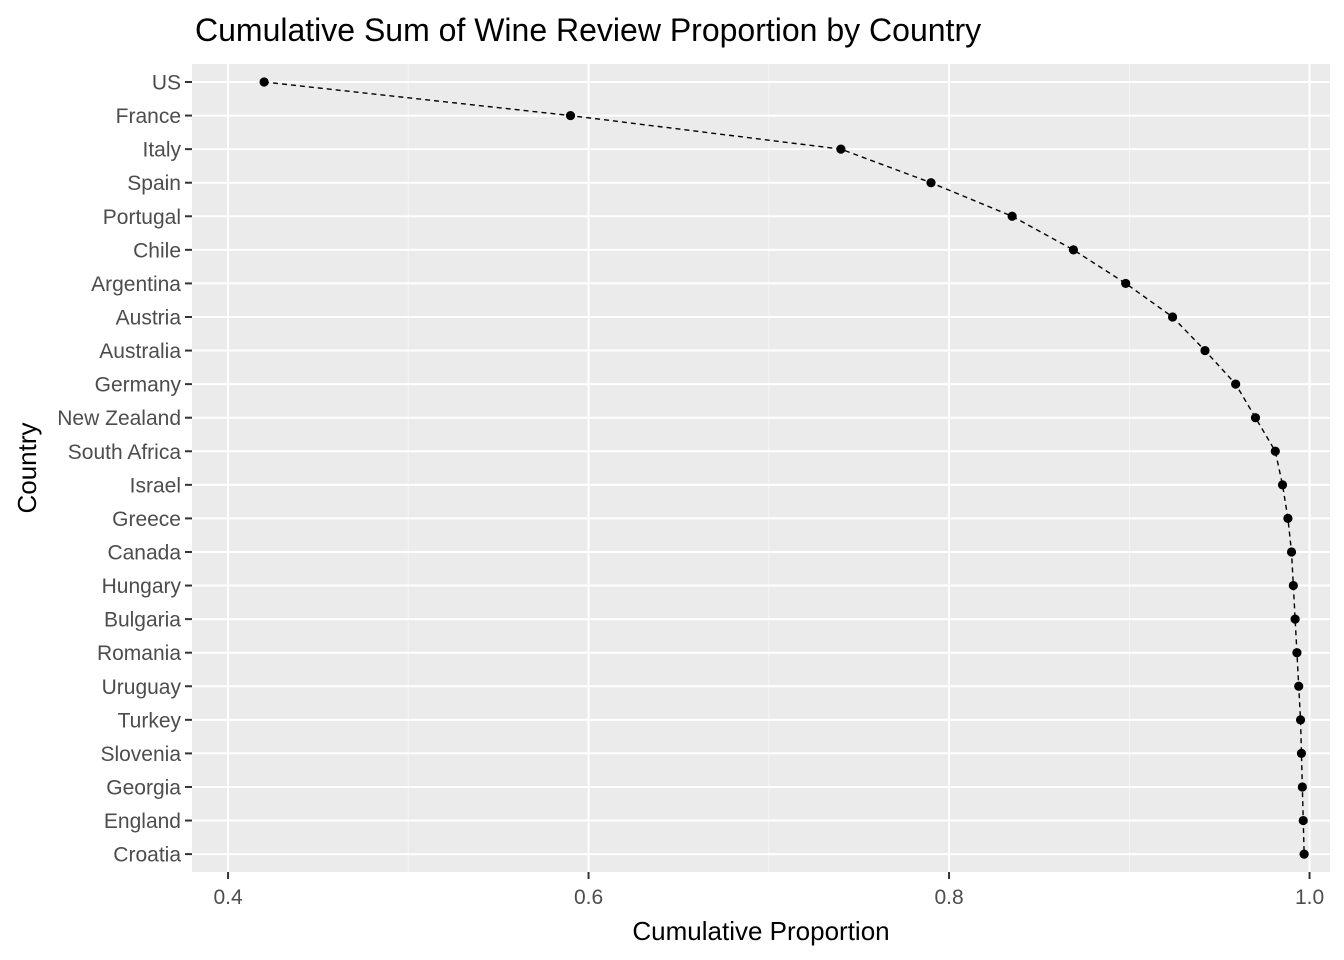 The width and height of the screenshot is (1344, 960). I want to click on data-point-chile, so click(1073, 250).